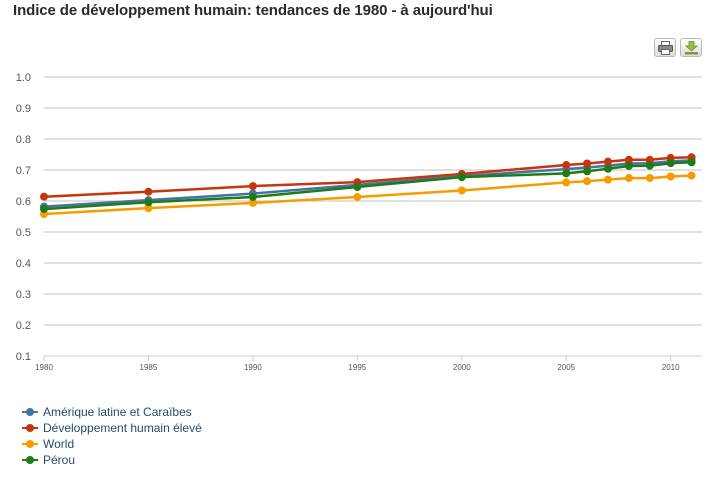 This screenshot has height=489, width=718. I want to click on data-point-2-1990, so click(252, 202).